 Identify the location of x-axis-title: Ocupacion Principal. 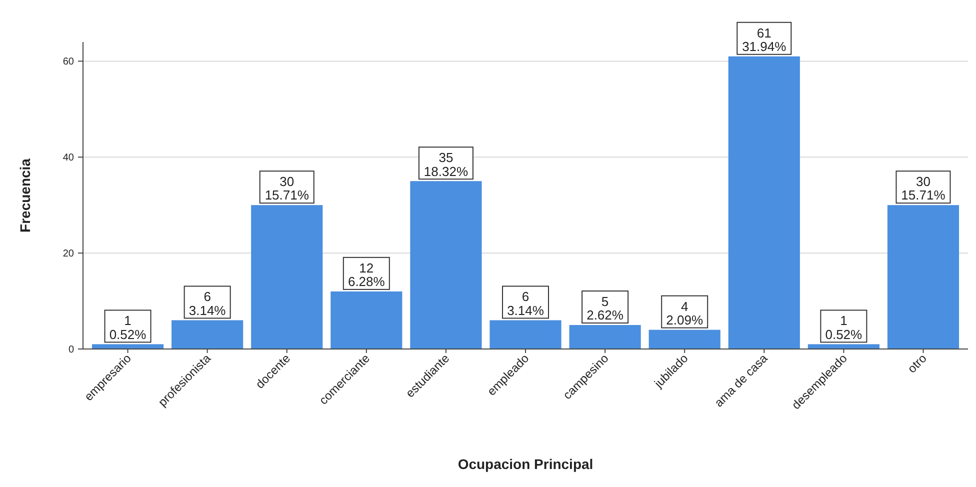
(526, 464).